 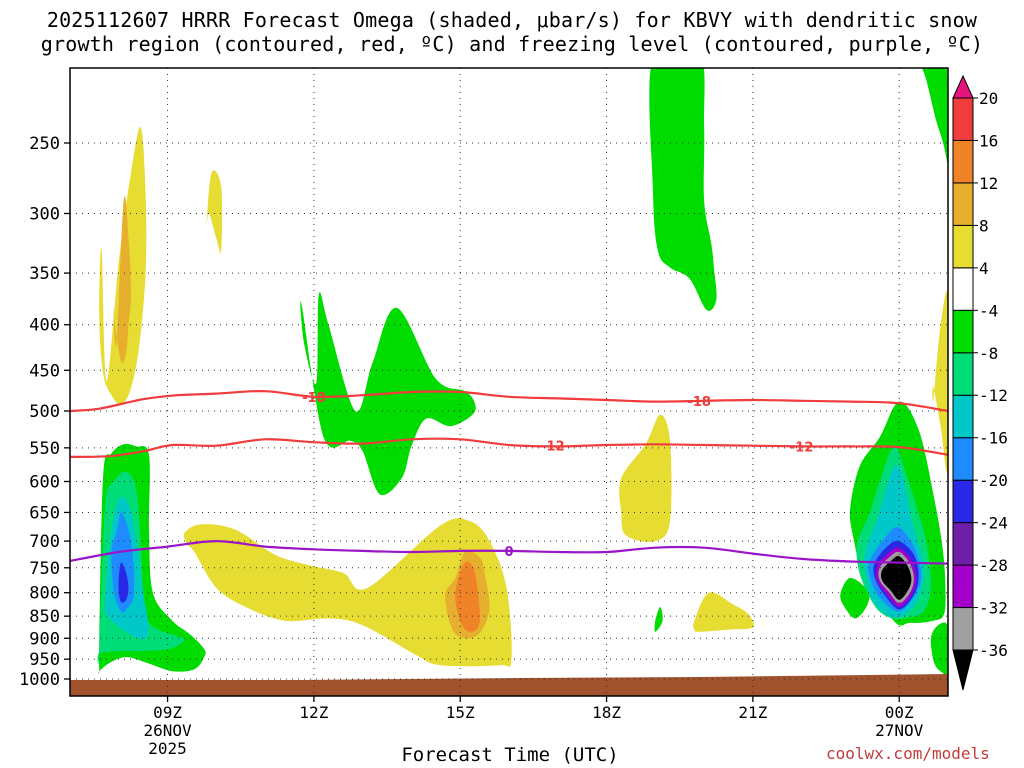 I want to click on colorbar-label-2: -28, so click(x=993, y=565).